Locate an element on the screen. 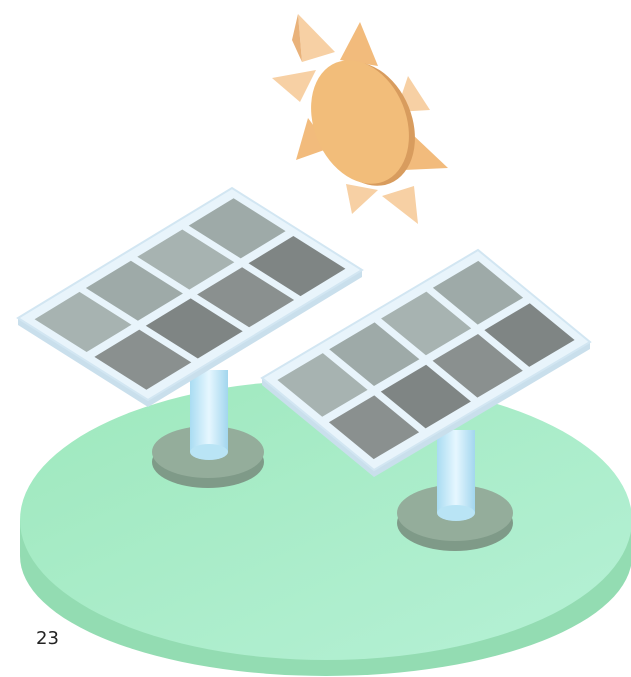 The image size is (631, 677). sun is located at coordinates (360, 119).